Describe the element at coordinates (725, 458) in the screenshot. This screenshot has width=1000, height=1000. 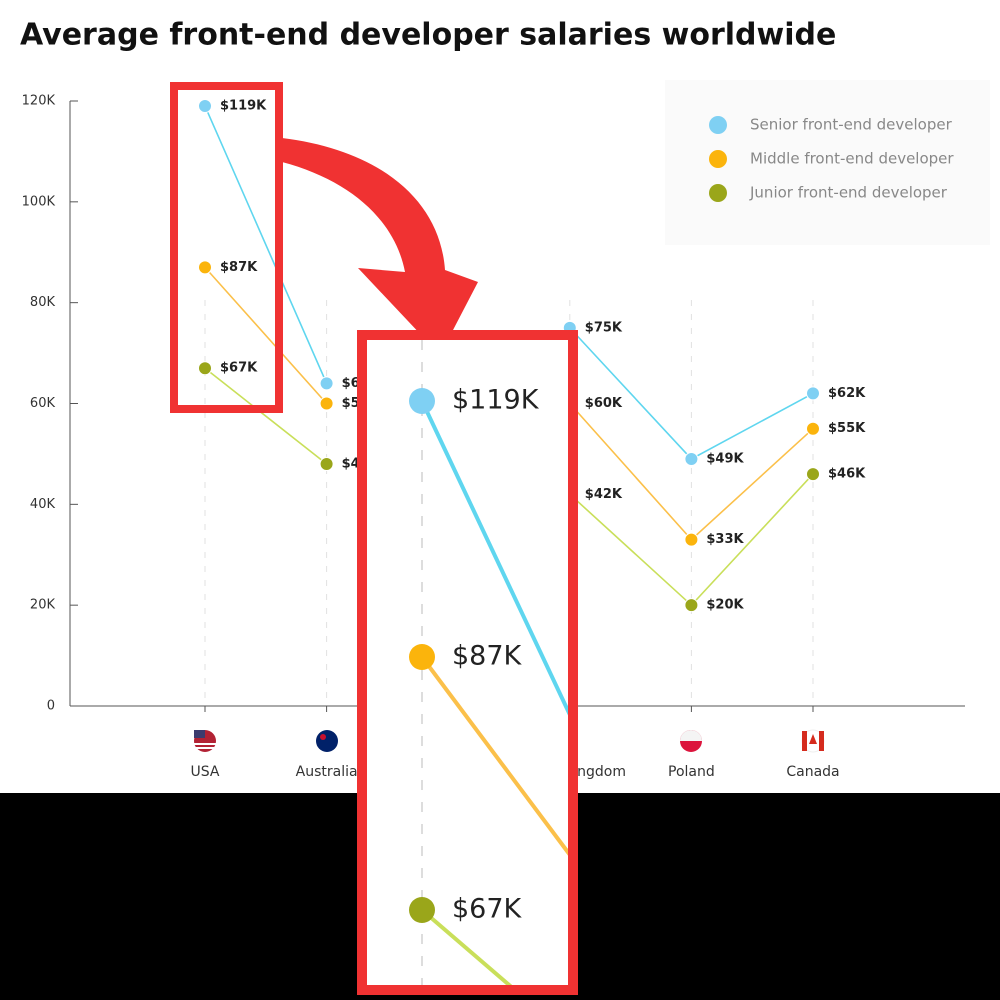
I see `value-label: $49K` at that location.